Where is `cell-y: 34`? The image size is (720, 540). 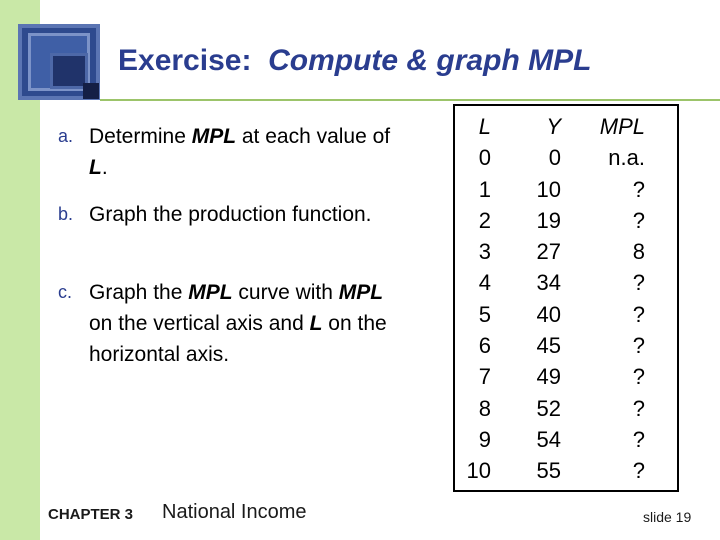
cell-y: 34 is located at coordinates (548, 283).